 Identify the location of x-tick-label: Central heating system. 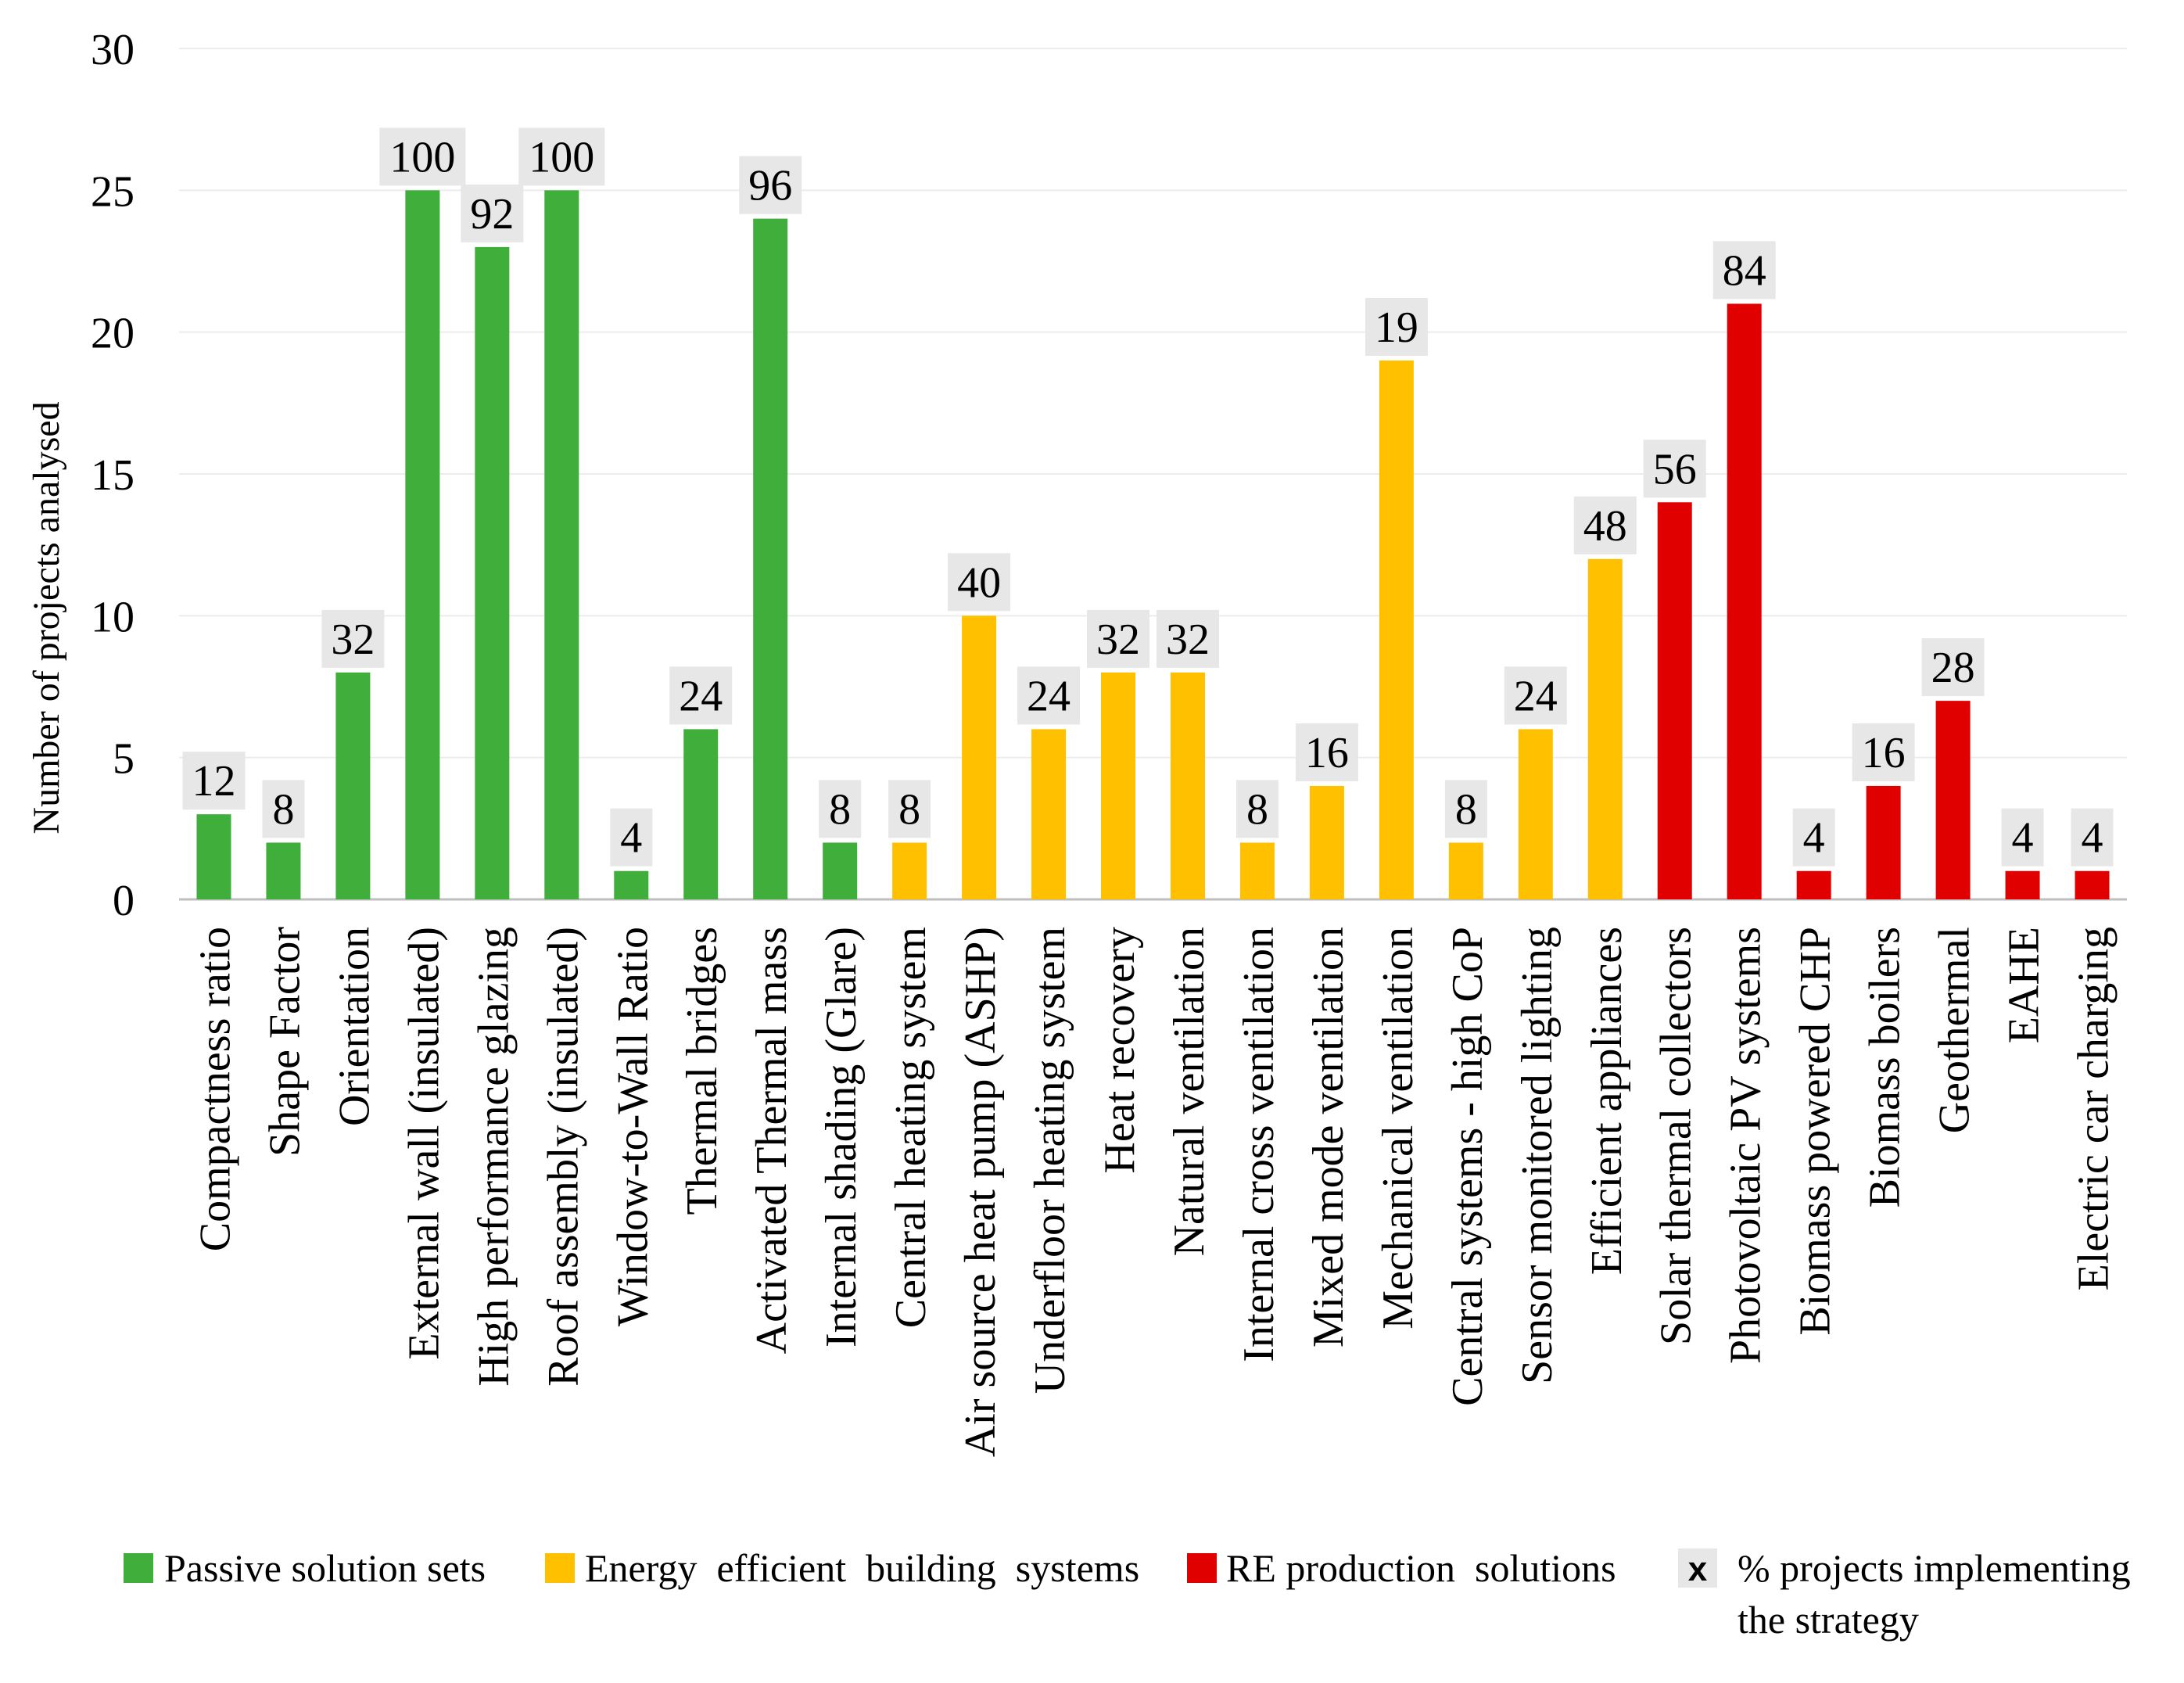
(911, 1127).